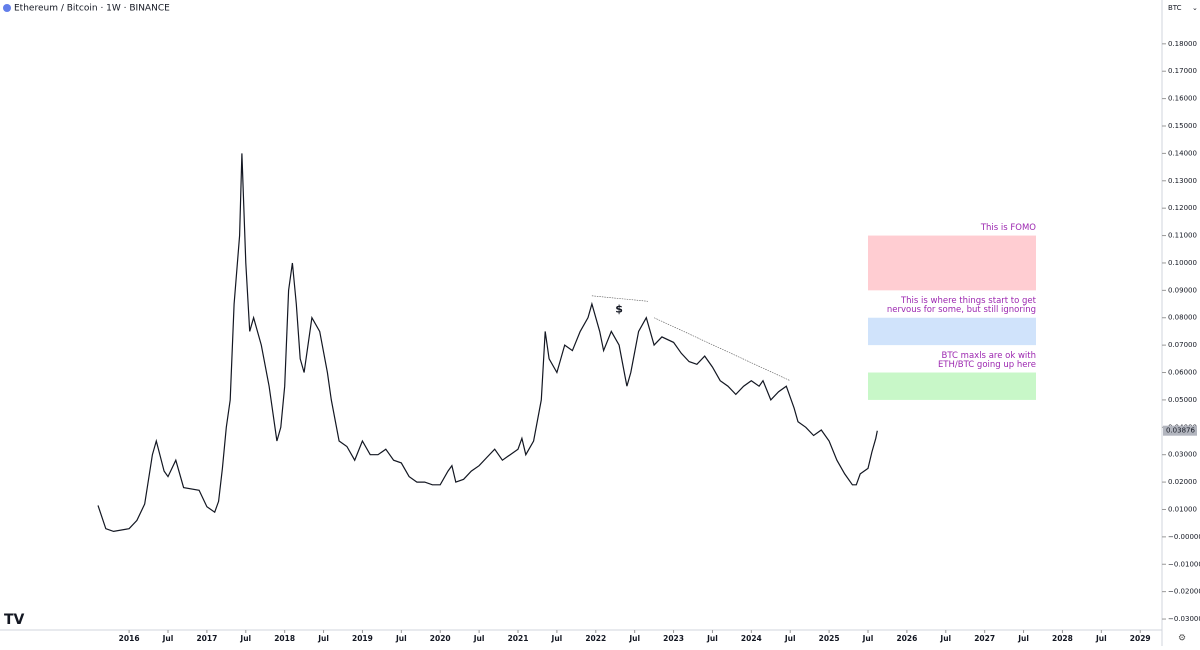  What do you see at coordinates (206, 638) in the screenshot?
I see `x-tick-label: 2017` at bounding box center [206, 638].